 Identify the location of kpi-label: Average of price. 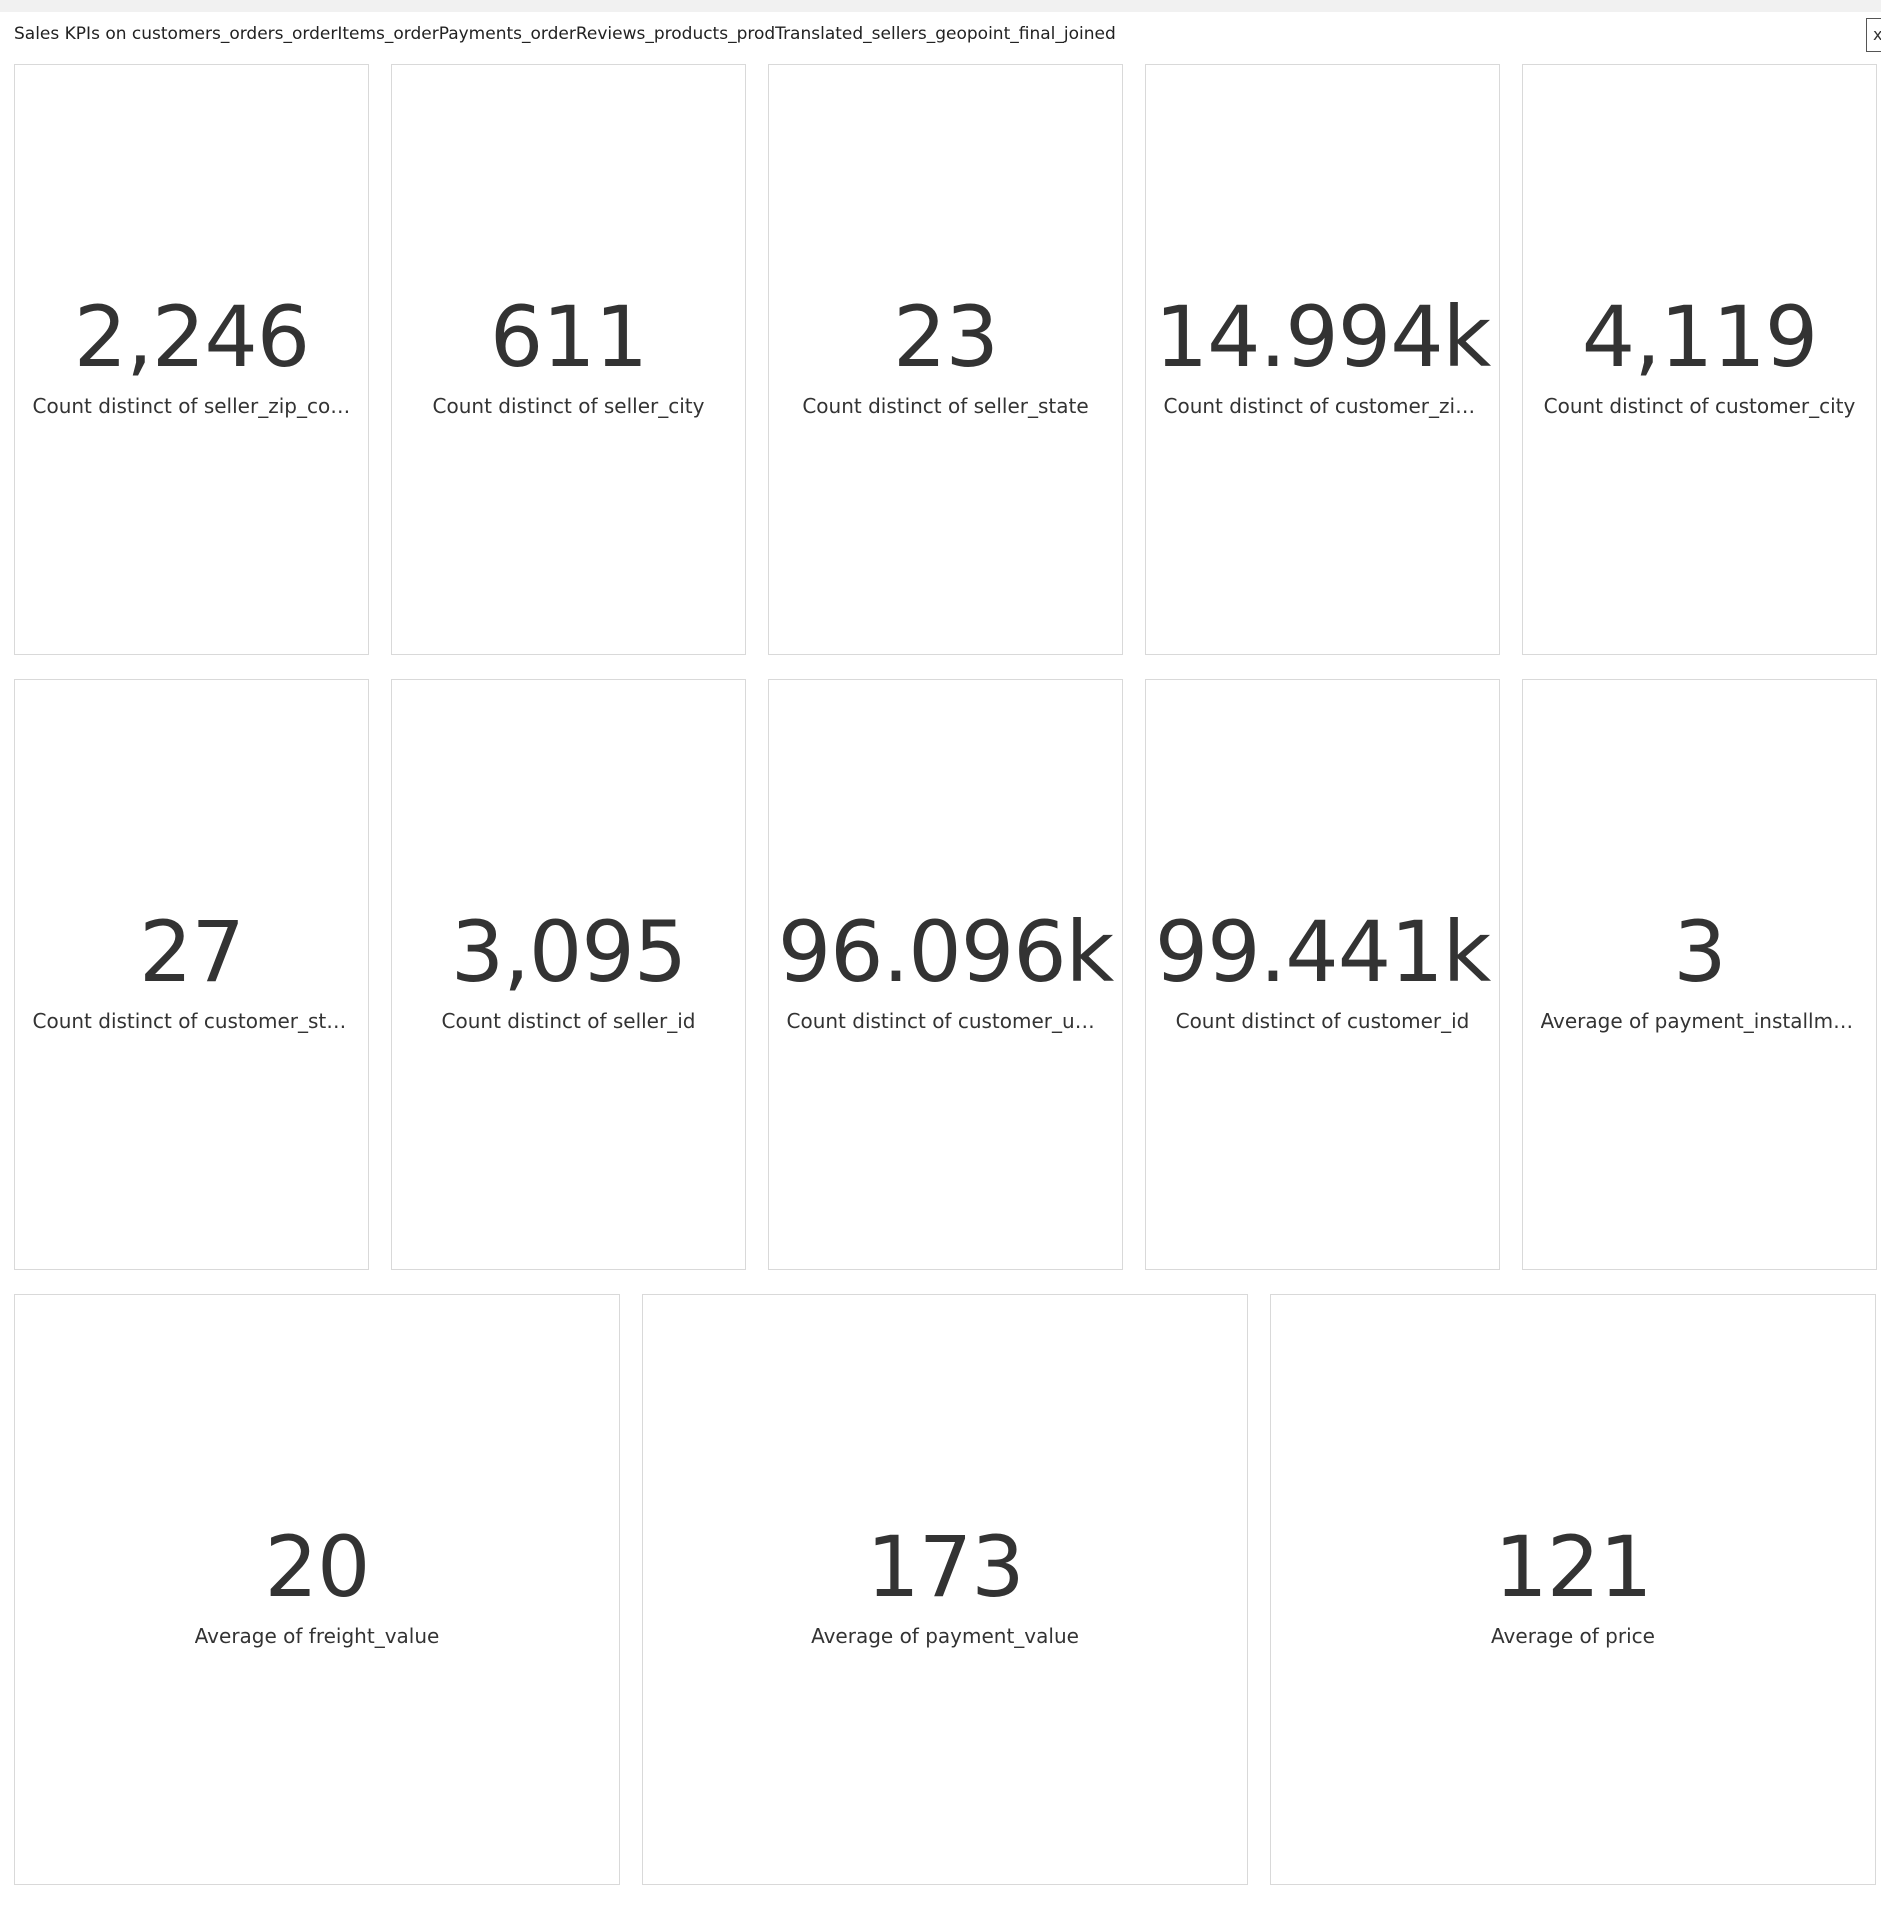
(1573, 1635).